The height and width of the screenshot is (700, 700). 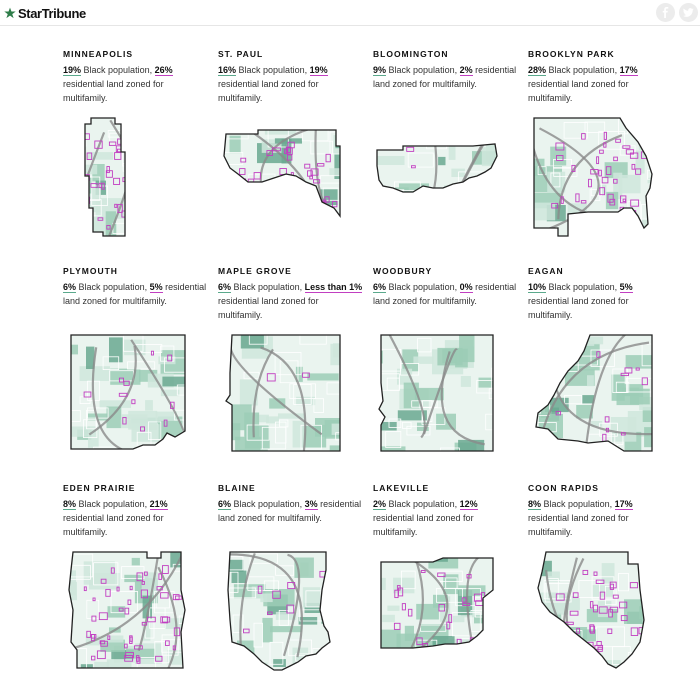 I want to click on city-boundary, so click(x=436, y=393).